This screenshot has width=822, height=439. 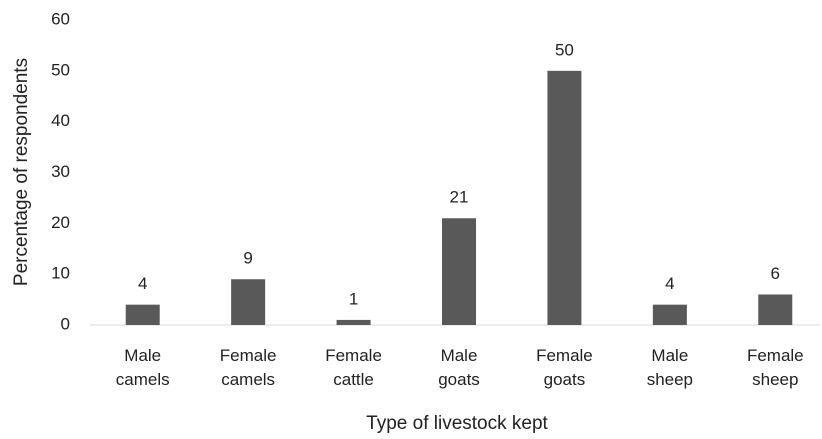 What do you see at coordinates (21, 172) in the screenshot?
I see `y-axis-title: Percentage of respondents` at bounding box center [21, 172].